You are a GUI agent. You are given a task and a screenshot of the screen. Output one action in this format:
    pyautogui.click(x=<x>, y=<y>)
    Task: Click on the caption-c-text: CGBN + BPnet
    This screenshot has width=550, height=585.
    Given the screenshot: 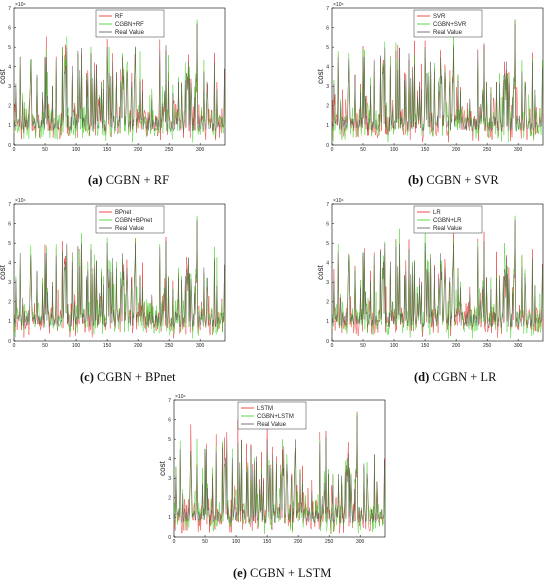 What is the action you would take?
    pyautogui.click(x=134, y=377)
    